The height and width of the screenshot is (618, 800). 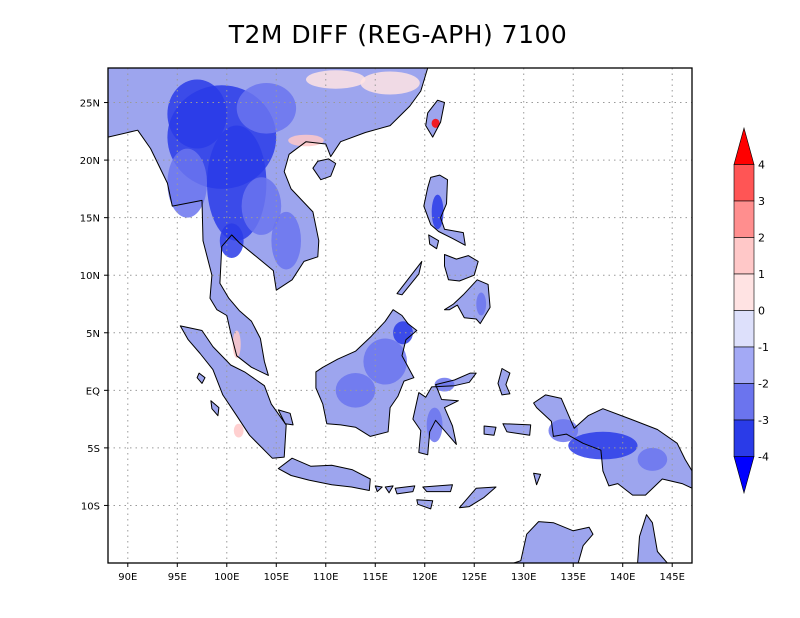 What do you see at coordinates (474, 577) in the screenshot?
I see `lon-tick-label: 125E` at bounding box center [474, 577].